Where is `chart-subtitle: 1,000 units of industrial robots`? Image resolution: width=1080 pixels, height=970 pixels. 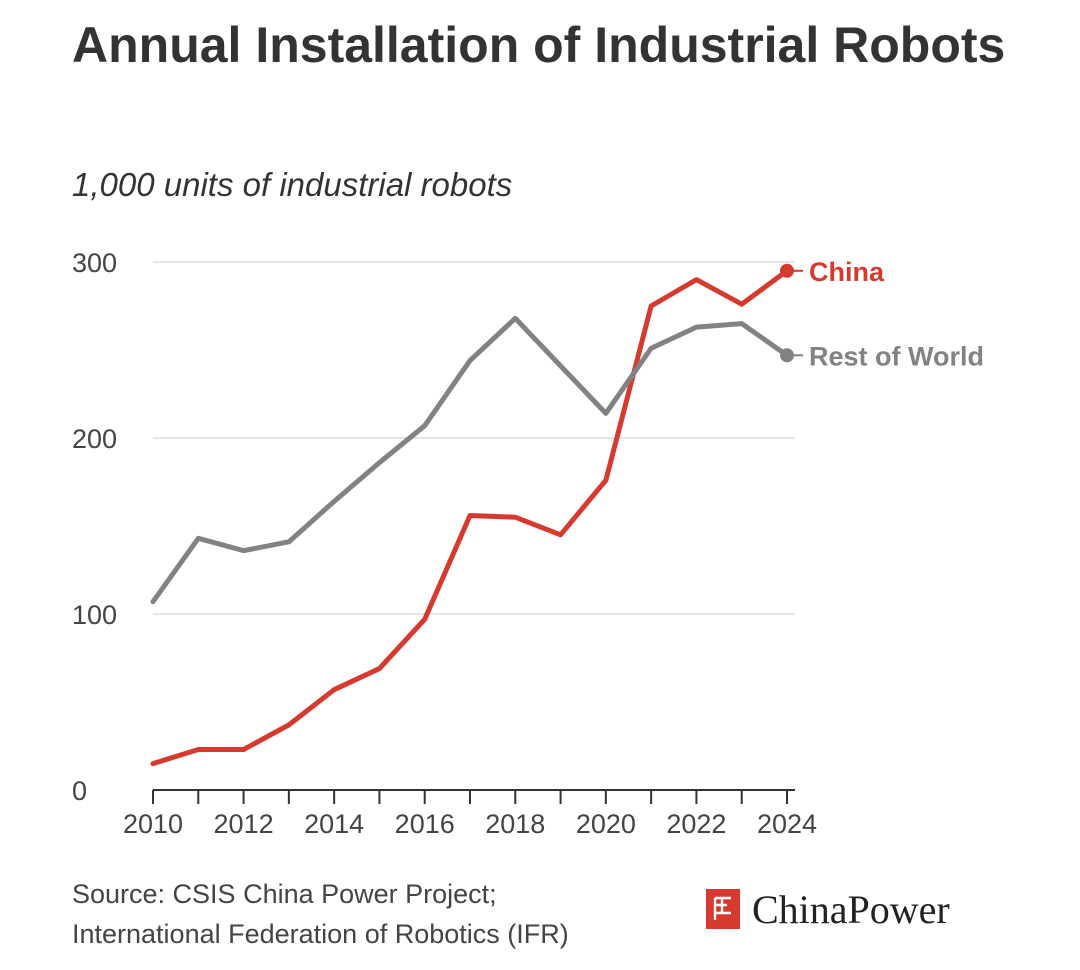
chart-subtitle: 1,000 units of industrial robots is located at coordinates (292, 184).